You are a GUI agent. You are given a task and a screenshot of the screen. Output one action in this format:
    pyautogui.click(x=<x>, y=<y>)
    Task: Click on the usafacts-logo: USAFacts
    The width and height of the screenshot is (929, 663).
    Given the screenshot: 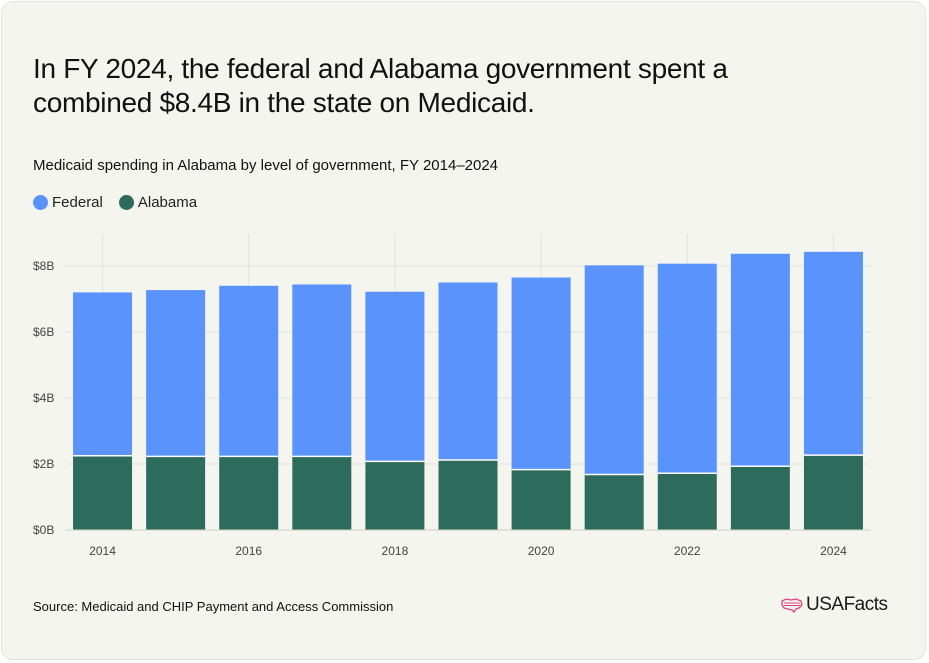 What is the action you would take?
    pyautogui.click(x=834, y=605)
    